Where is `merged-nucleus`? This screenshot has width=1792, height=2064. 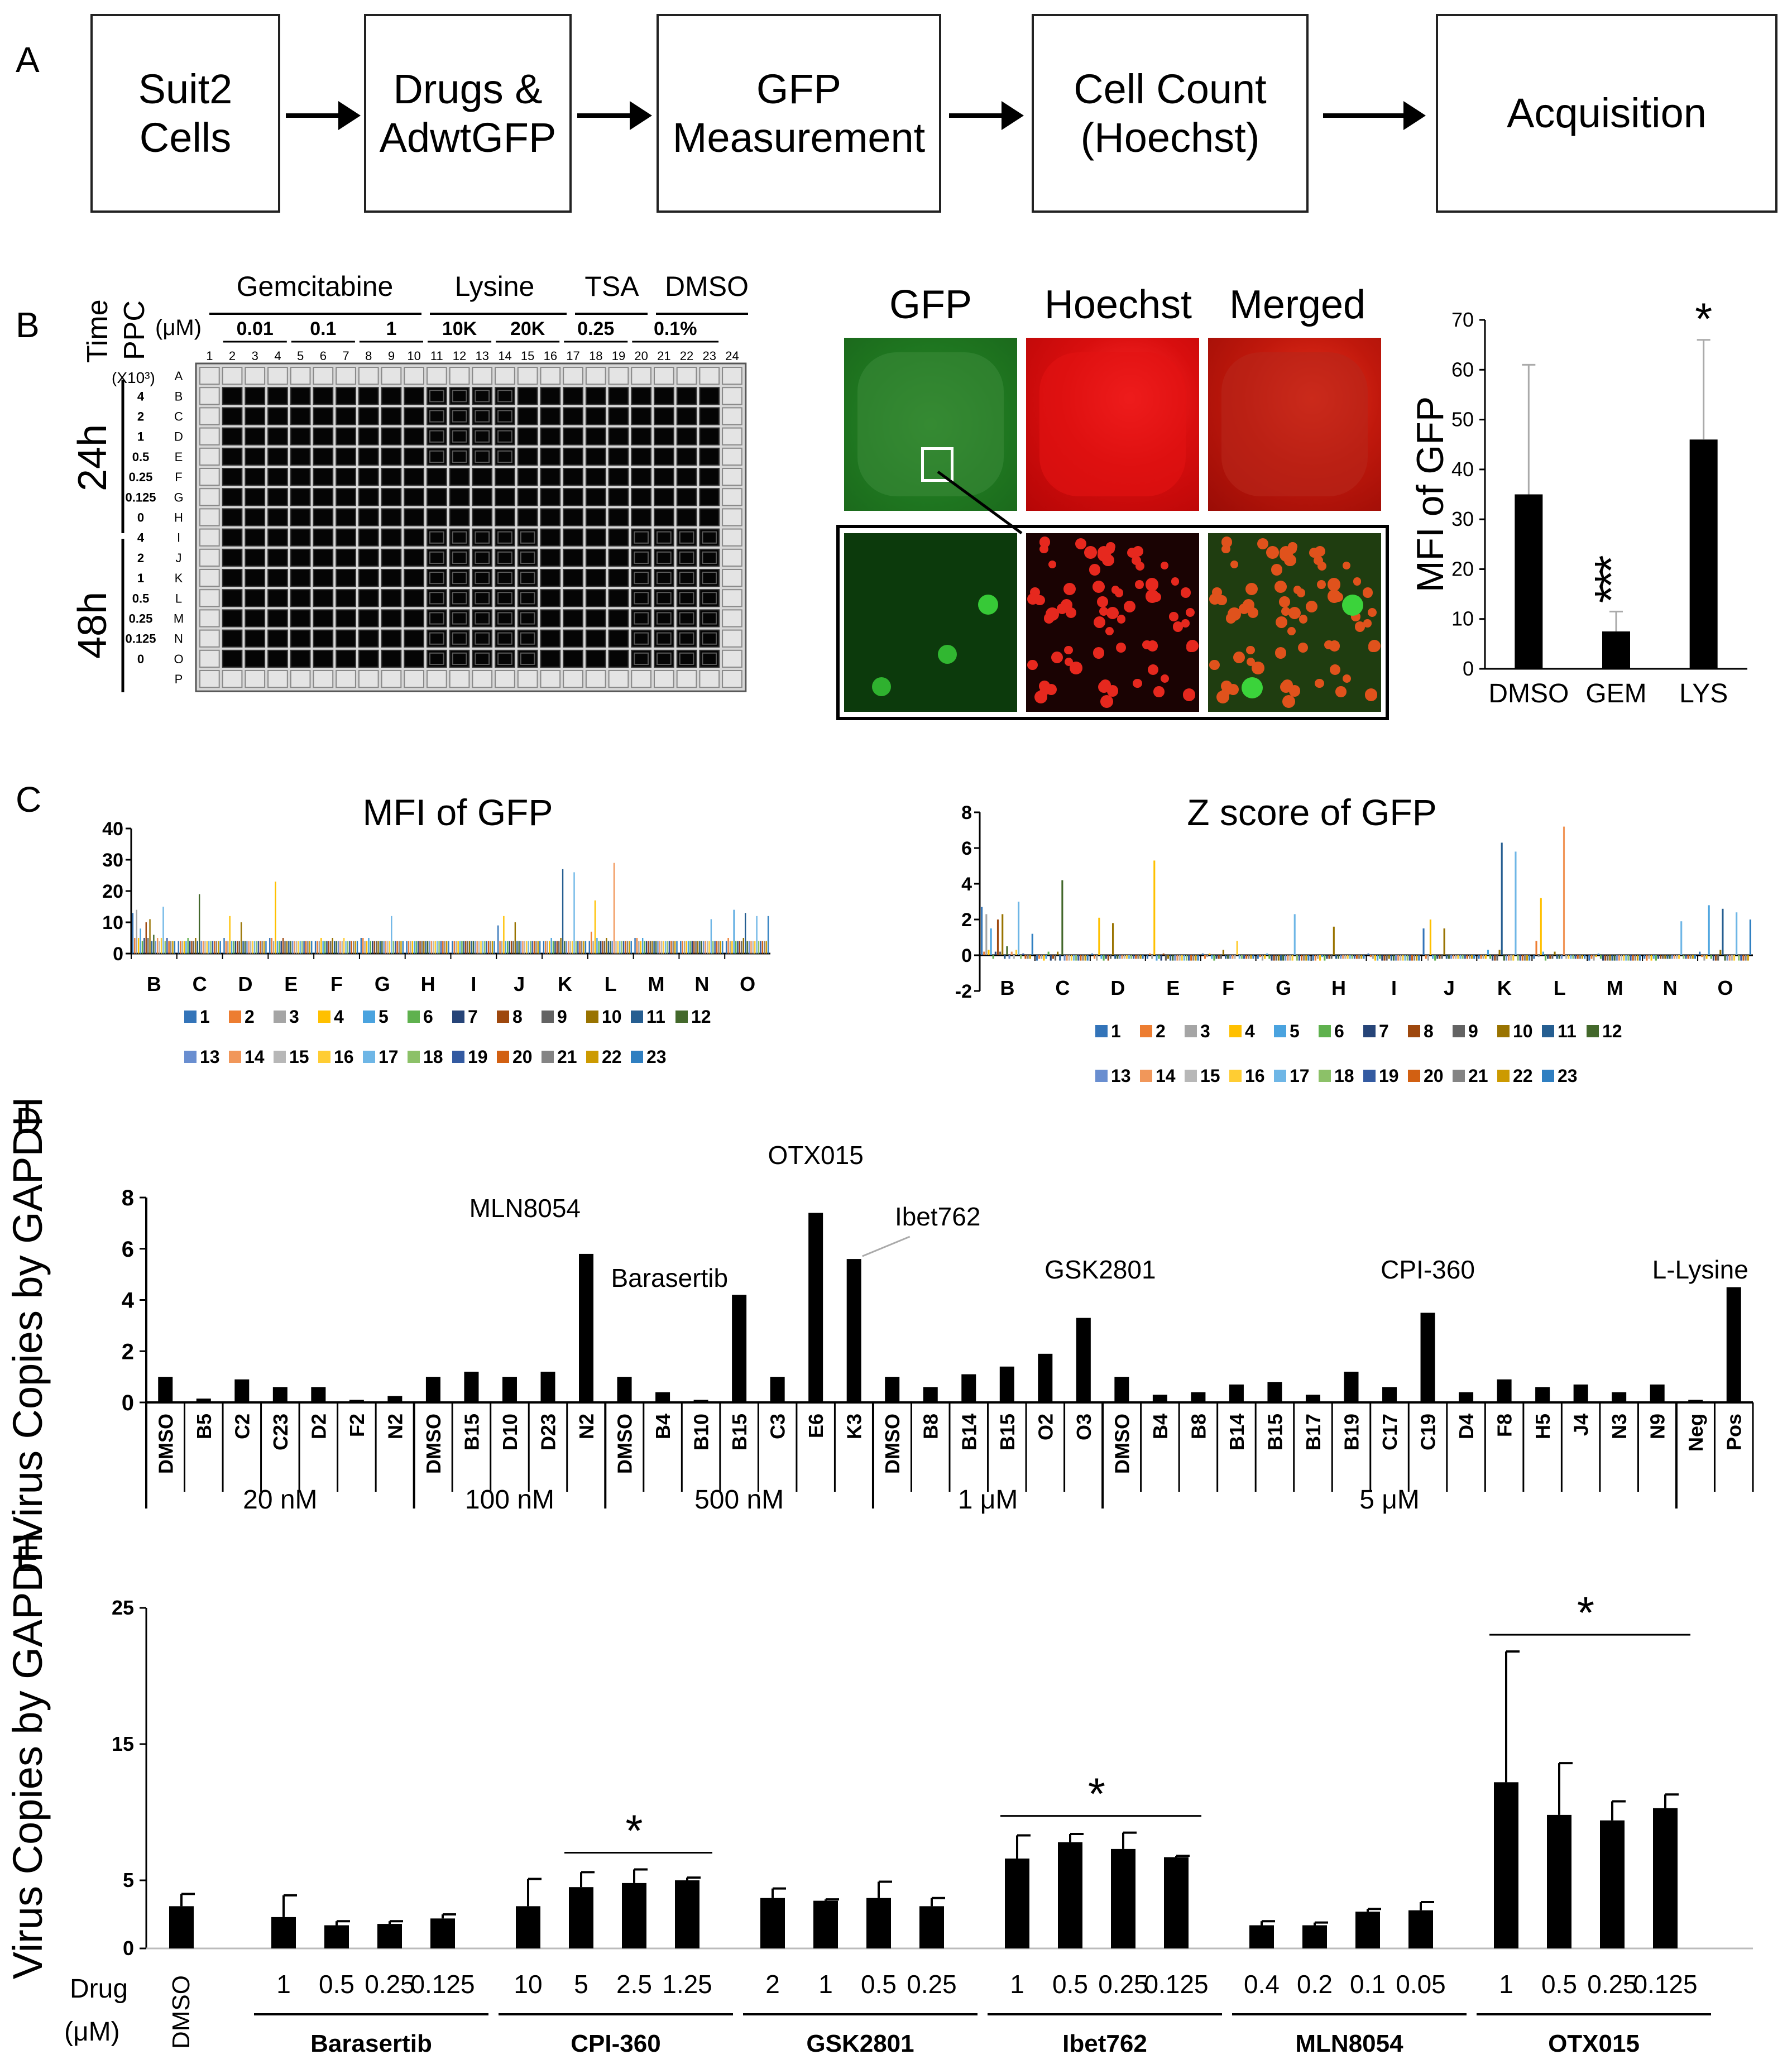
merged-nucleus is located at coordinates (1214, 665).